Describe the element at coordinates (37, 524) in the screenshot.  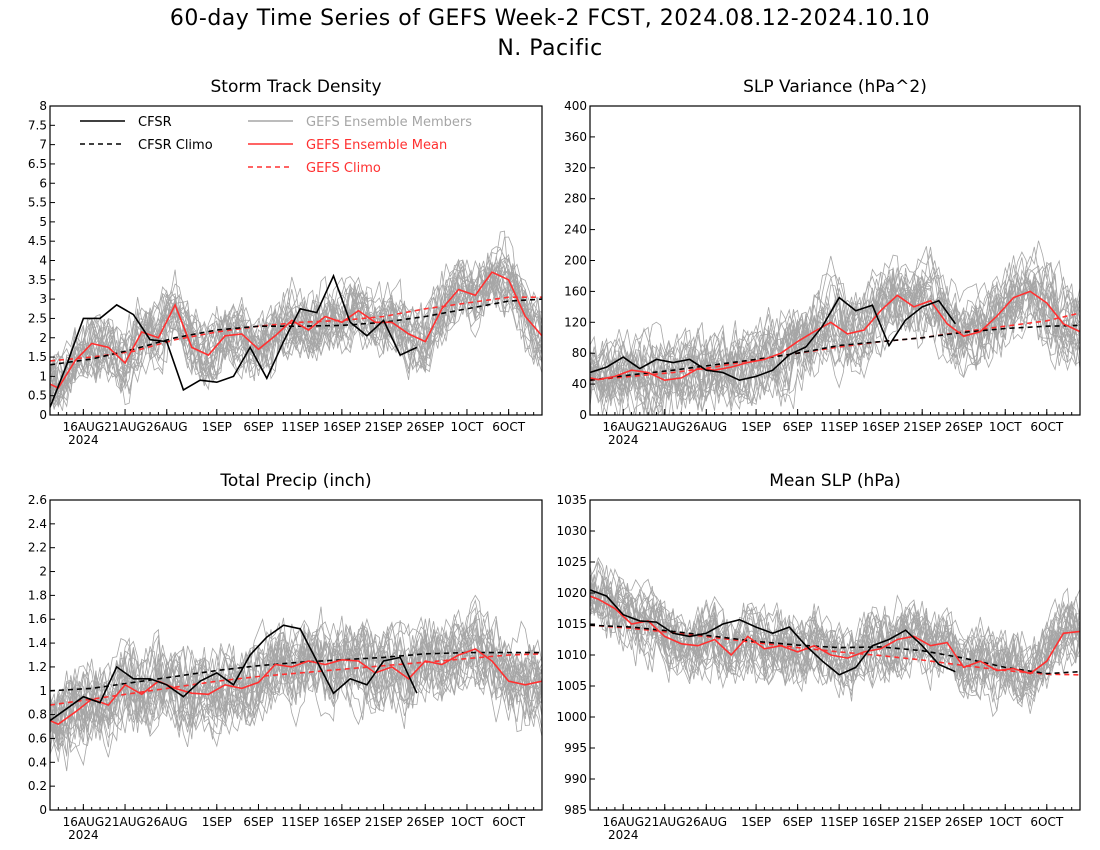
I see `y-tick-label: 2.4` at that location.